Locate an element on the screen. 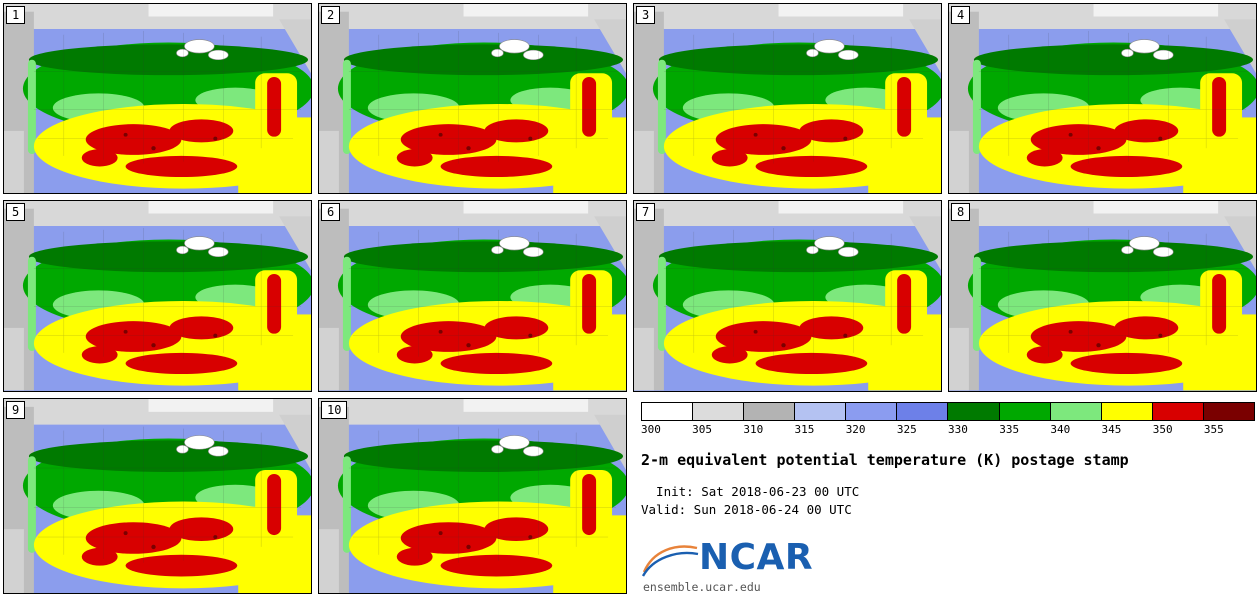  panel-number: 4 is located at coordinates (961, 15).